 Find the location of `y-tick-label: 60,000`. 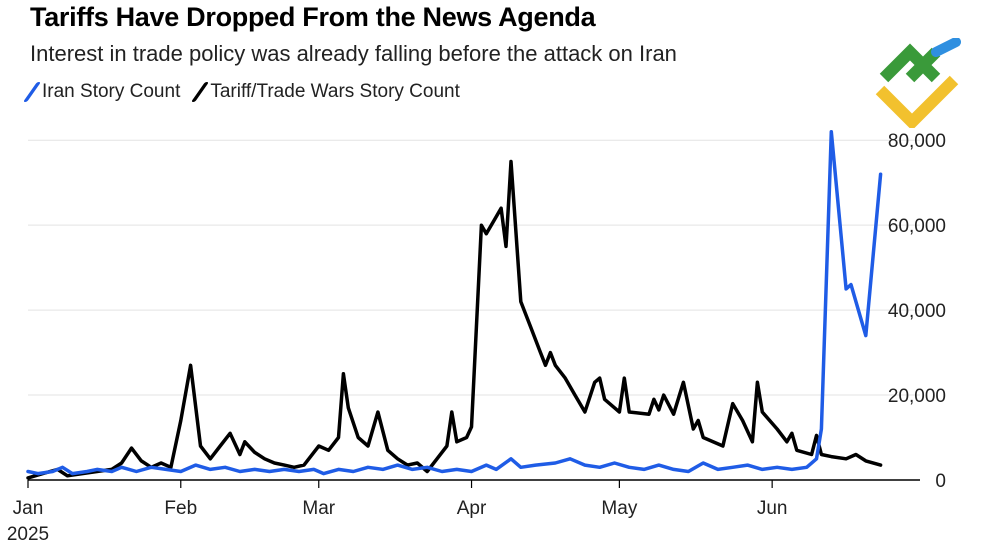

y-tick-label: 60,000 is located at coordinates (917, 226).